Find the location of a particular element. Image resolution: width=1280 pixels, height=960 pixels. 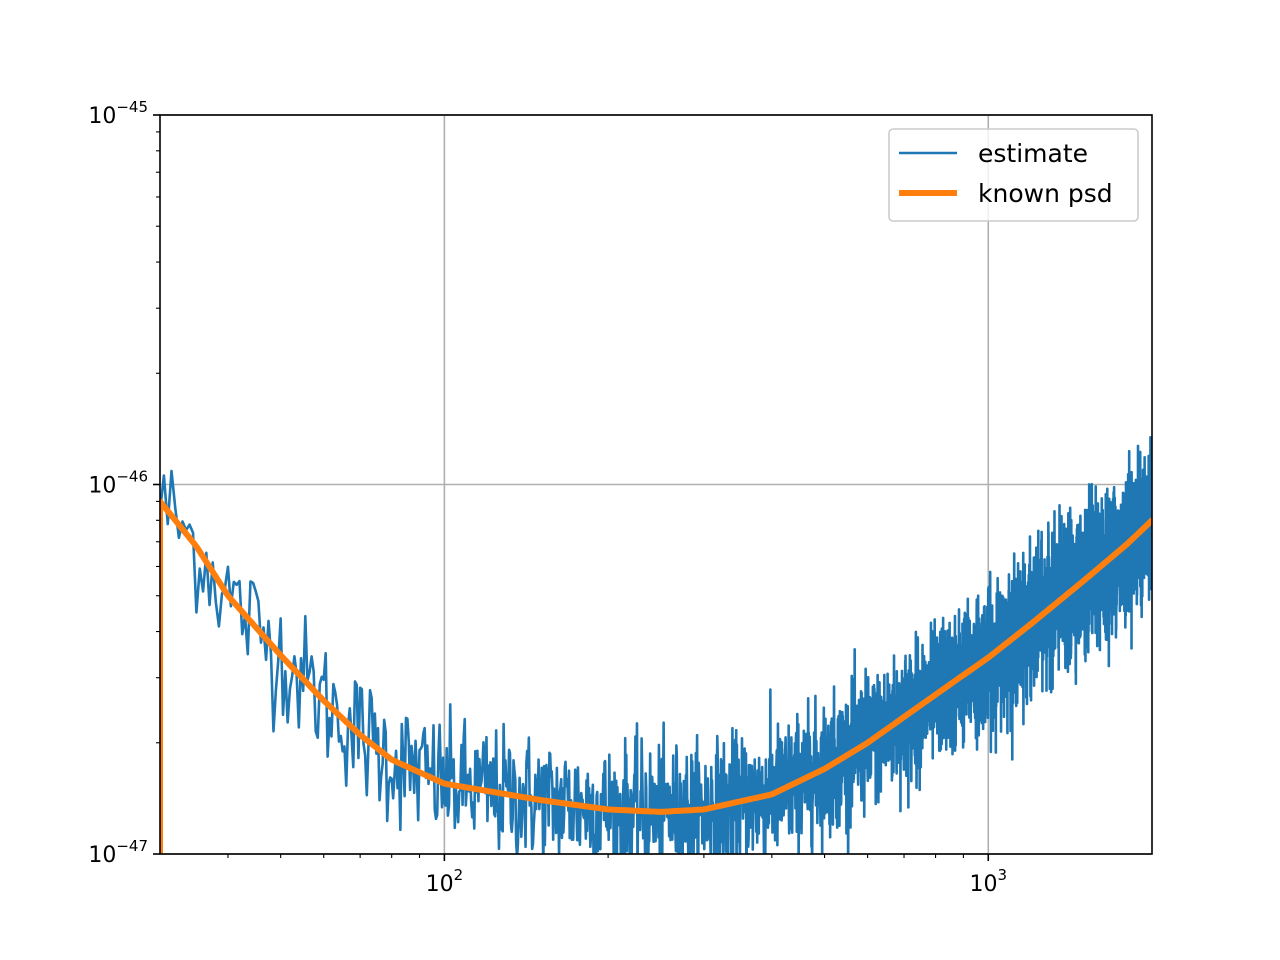

legend-label: known psd is located at coordinates (1045, 193).